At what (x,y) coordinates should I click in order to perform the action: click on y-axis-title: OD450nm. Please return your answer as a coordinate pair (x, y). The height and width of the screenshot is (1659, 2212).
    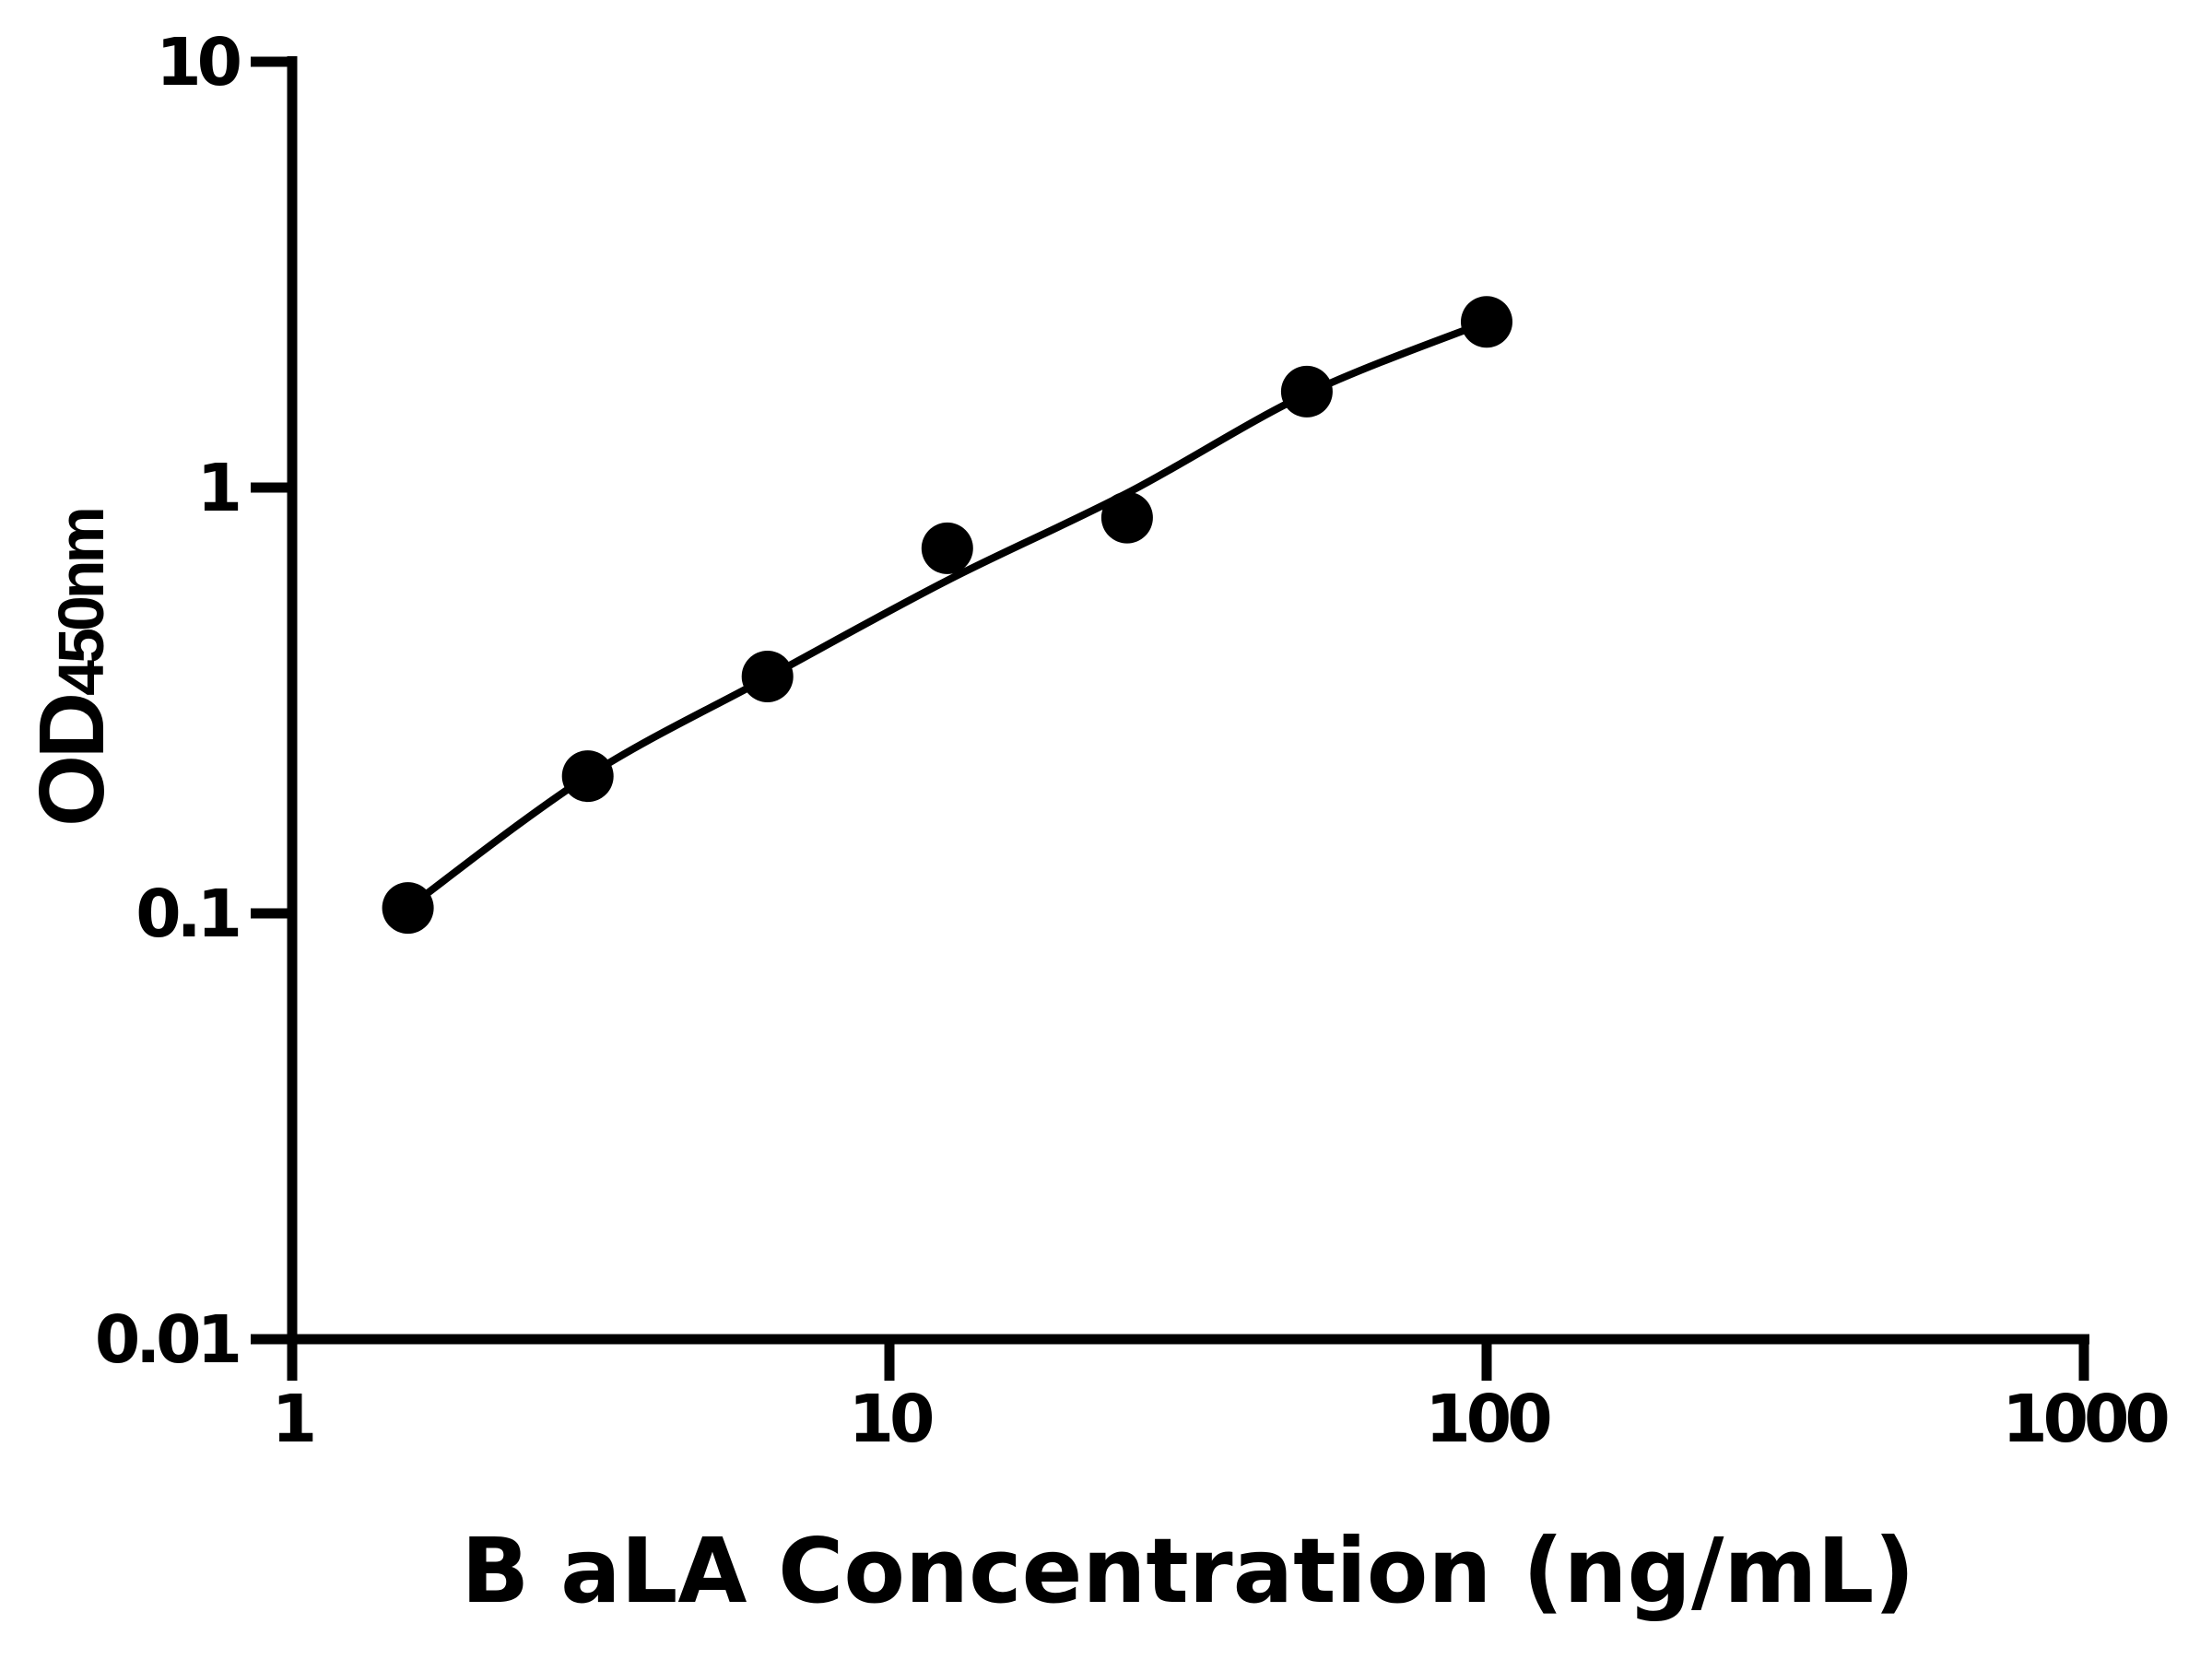
    Looking at the image, I should click on (72, 668).